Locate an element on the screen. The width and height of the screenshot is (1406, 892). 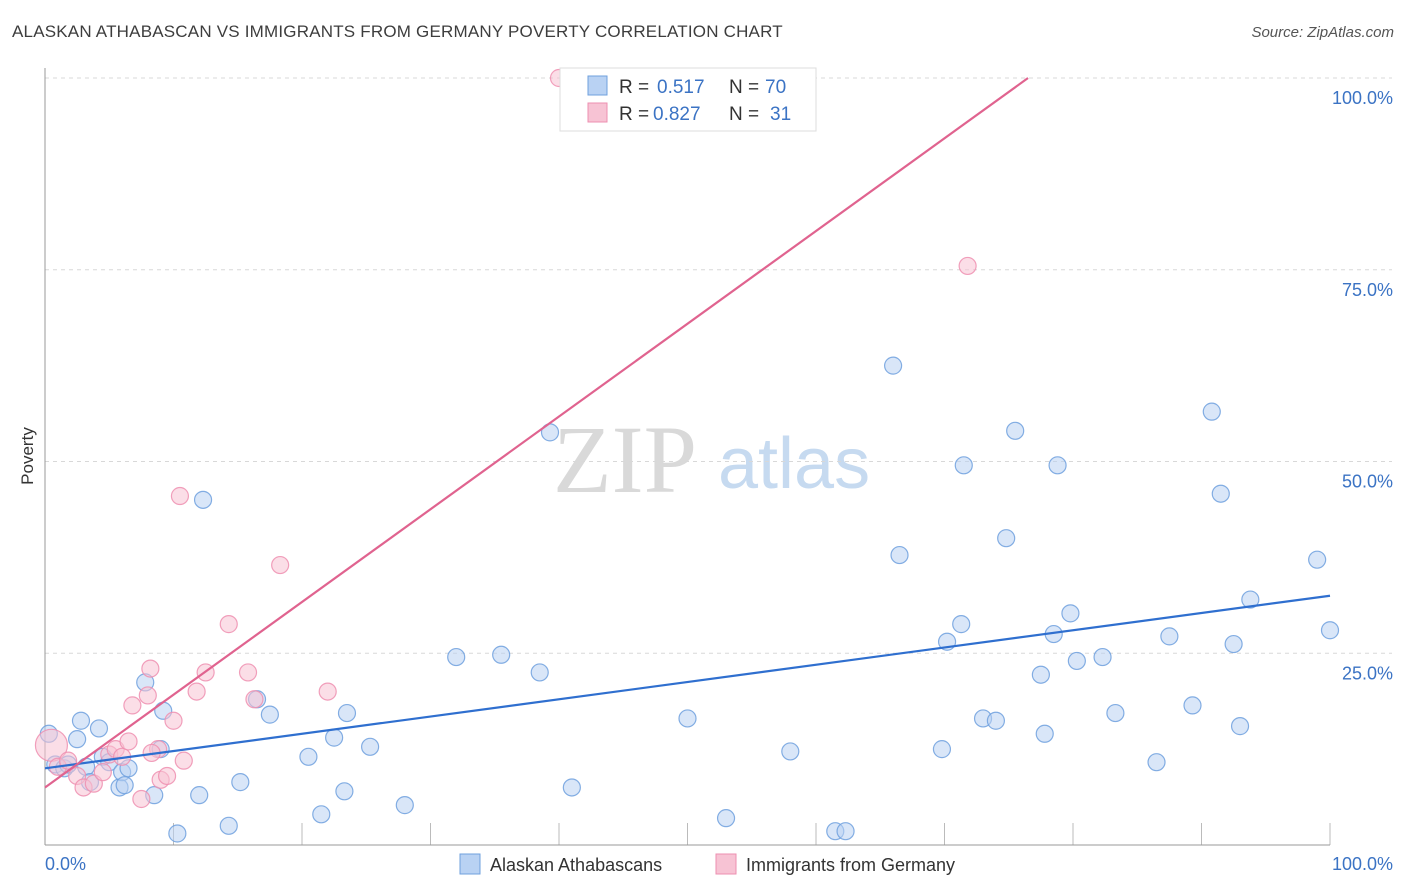
legend-r-value-pink: 0.827 is located at coordinates (677, 114).